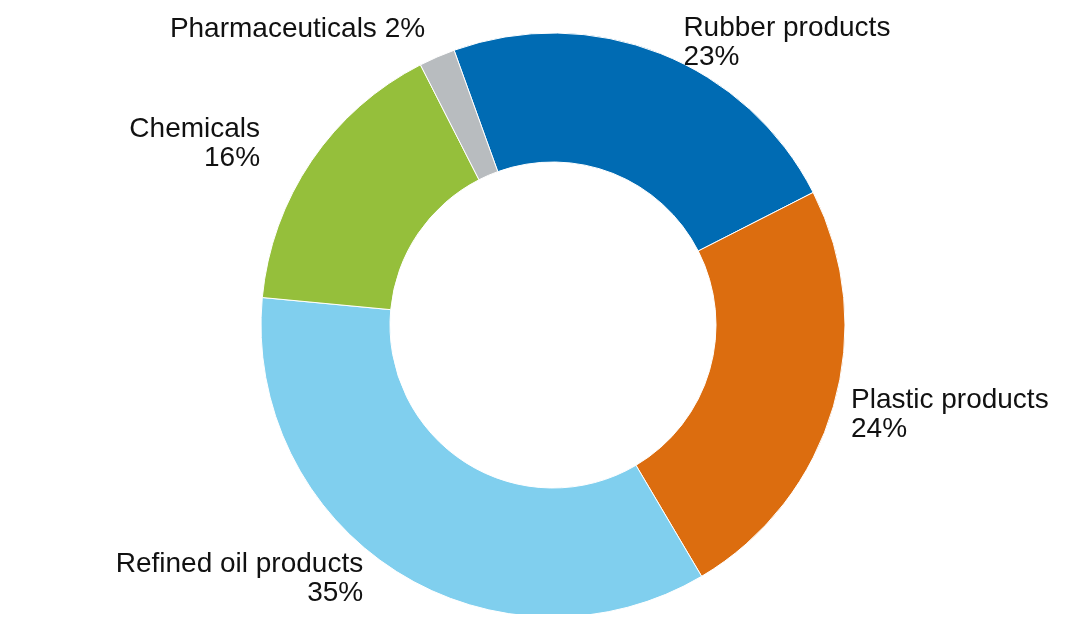 Image resolution: width=1087 pixels, height=622 pixels. Describe the element at coordinates (195, 128) in the screenshot. I see `slice-label: Chemicals` at that location.